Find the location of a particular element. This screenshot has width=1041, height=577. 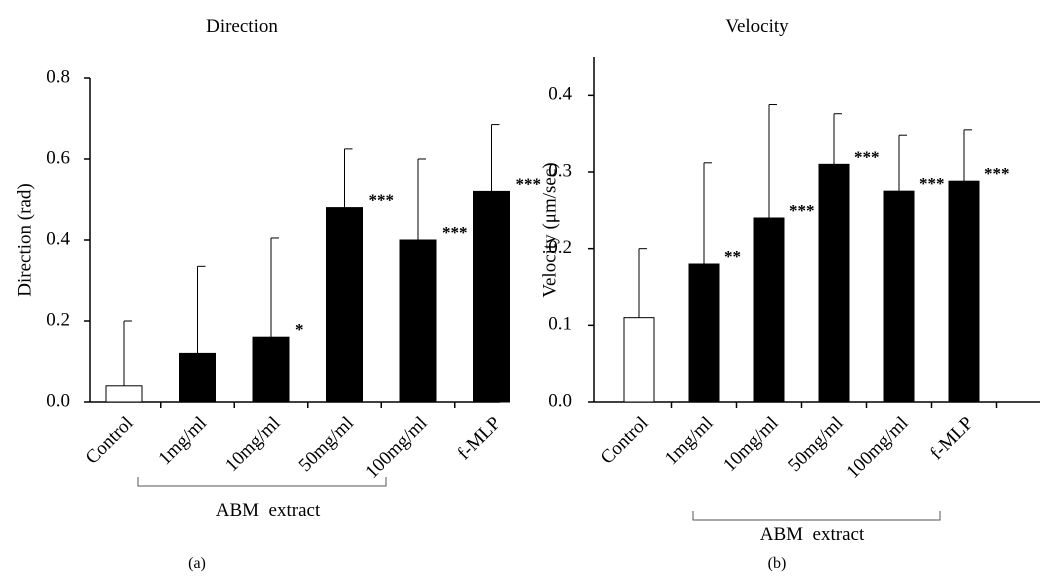

significance-label: * is located at coordinates (299, 329).